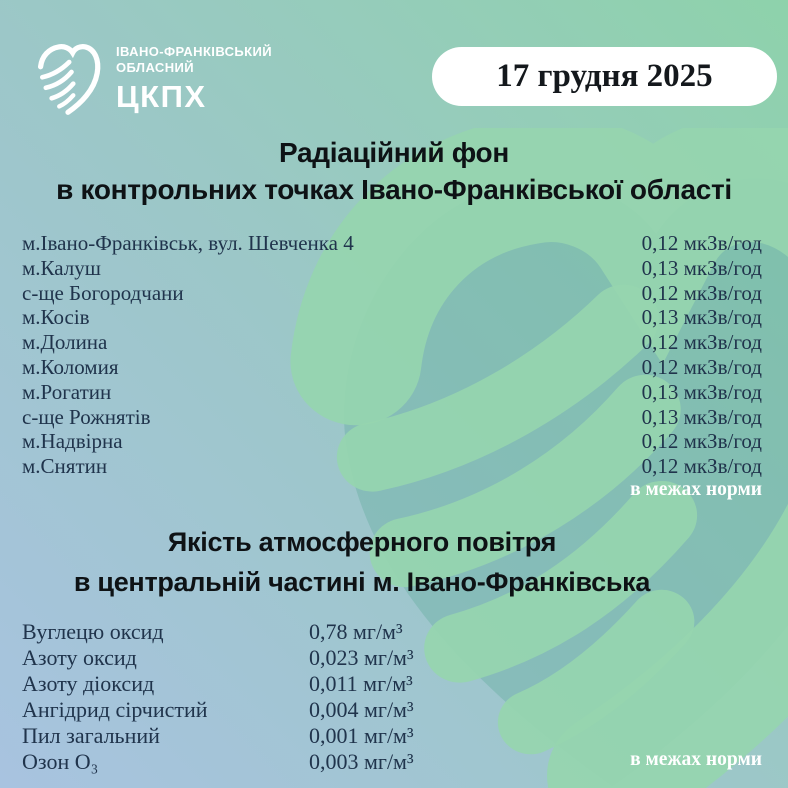 Image resolution: width=788 pixels, height=788 pixels. I want to click on table-row: м.Снятин 0,12 мкЗв/год, so click(392, 466).